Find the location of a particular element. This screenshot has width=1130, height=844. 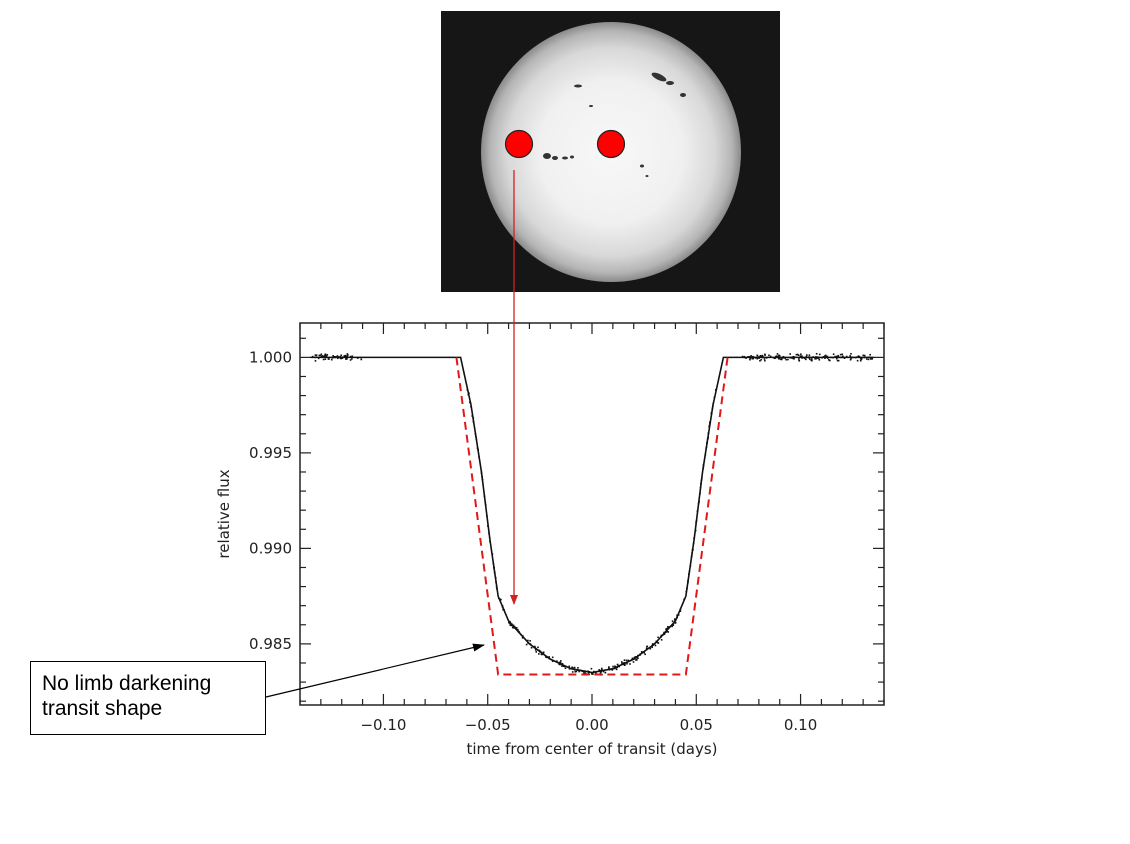

x-tick-label: −0.05 is located at coordinates (488, 725).